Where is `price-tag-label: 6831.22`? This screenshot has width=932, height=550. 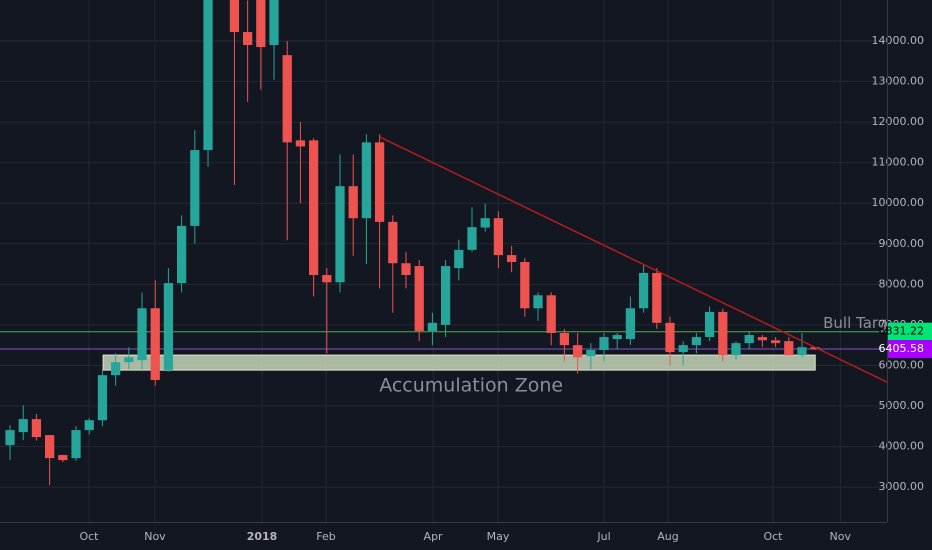 price-tag-label: 6831.22 is located at coordinates (902, 331).